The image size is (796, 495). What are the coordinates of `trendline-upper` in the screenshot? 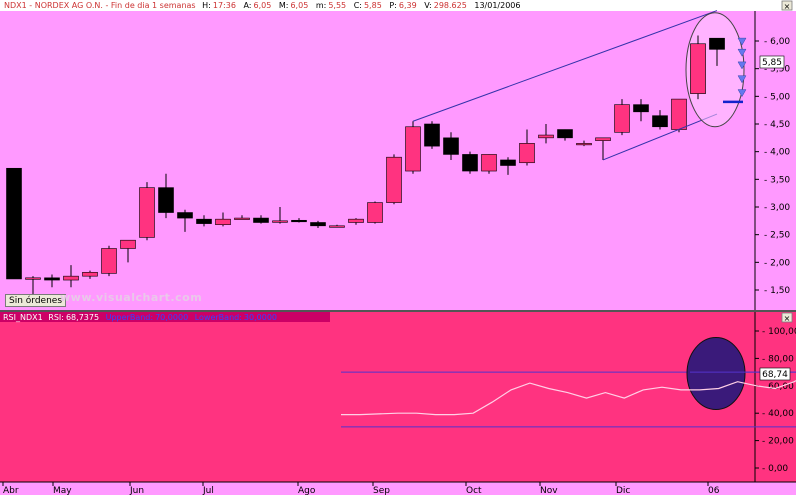 It's located at (565, 66).